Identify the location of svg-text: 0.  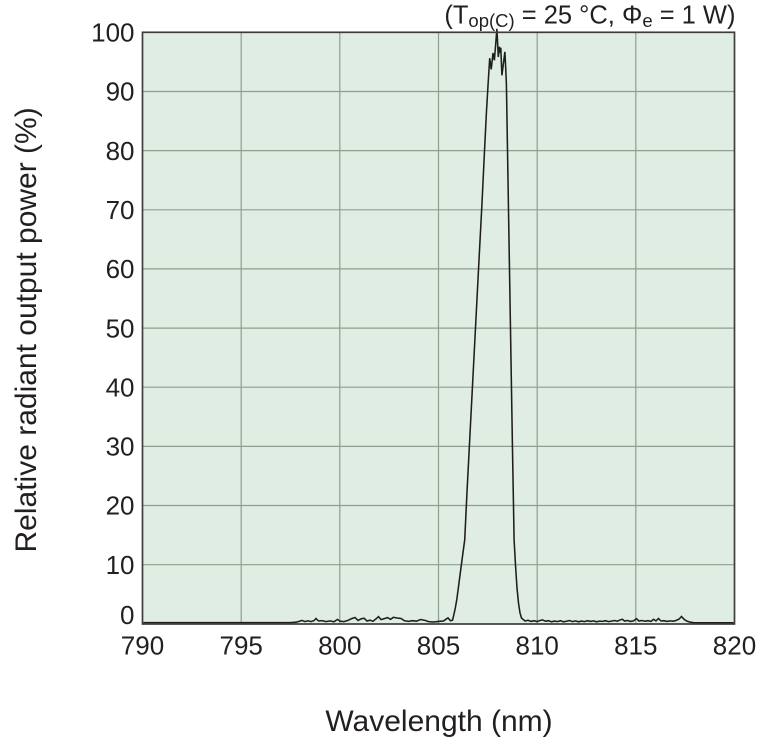
(127, 615).